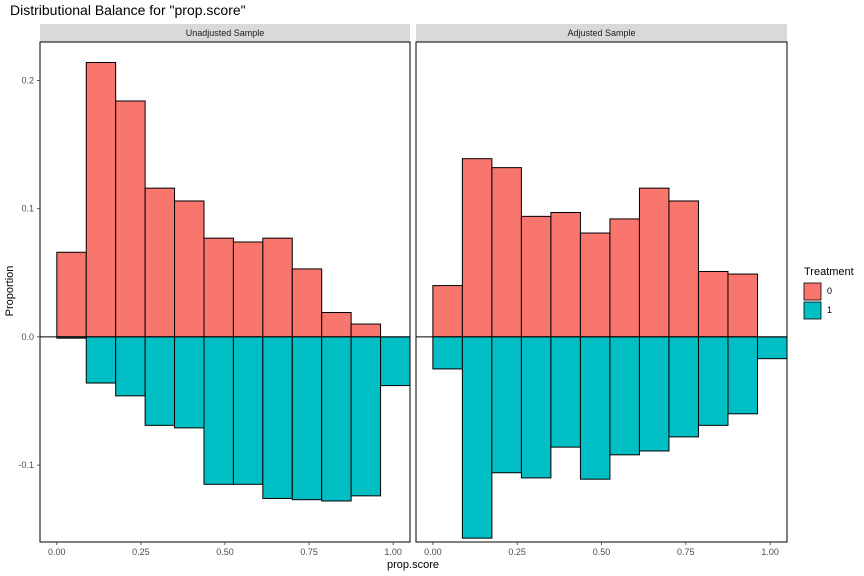  I want to click on y-tick-label: 0.0, so click(27, 337).